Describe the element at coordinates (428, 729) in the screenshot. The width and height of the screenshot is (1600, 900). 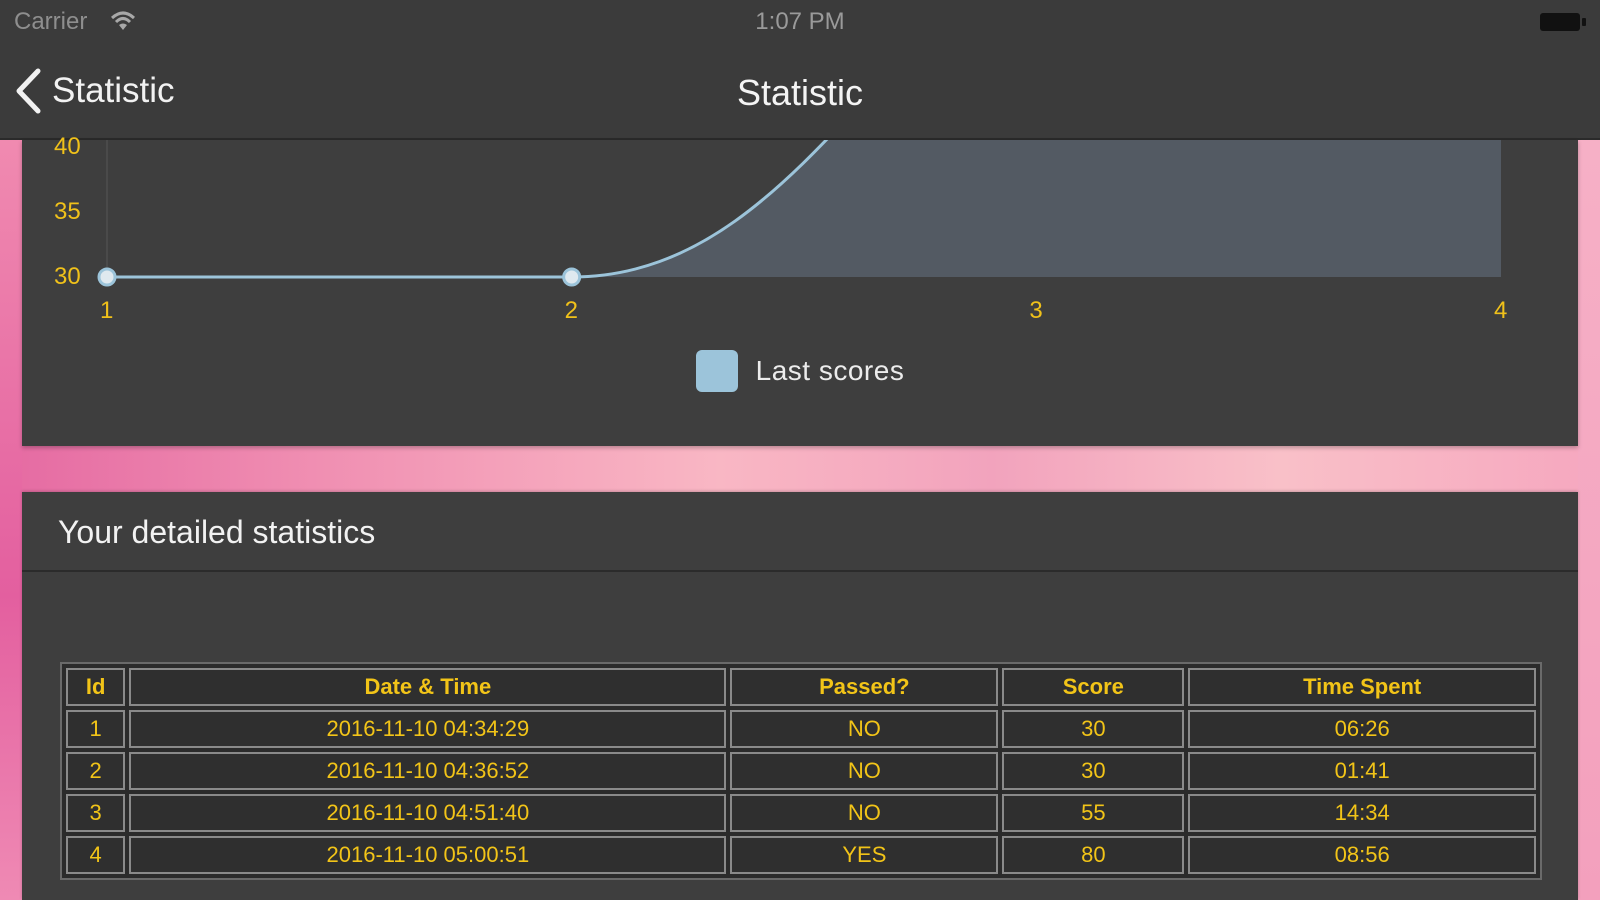
I see `cell-date-time: 2016-11-10 04:34:29` at that location.